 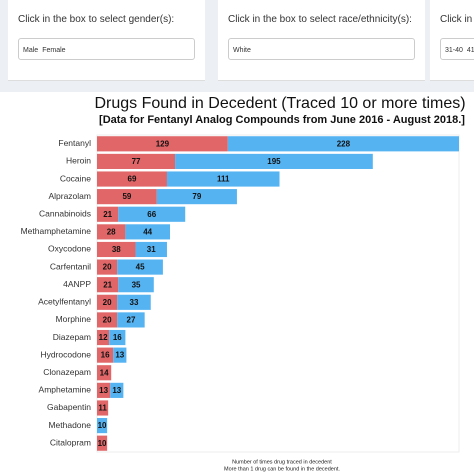 I want to click on data-label: 111, so click(x=223, y=179).